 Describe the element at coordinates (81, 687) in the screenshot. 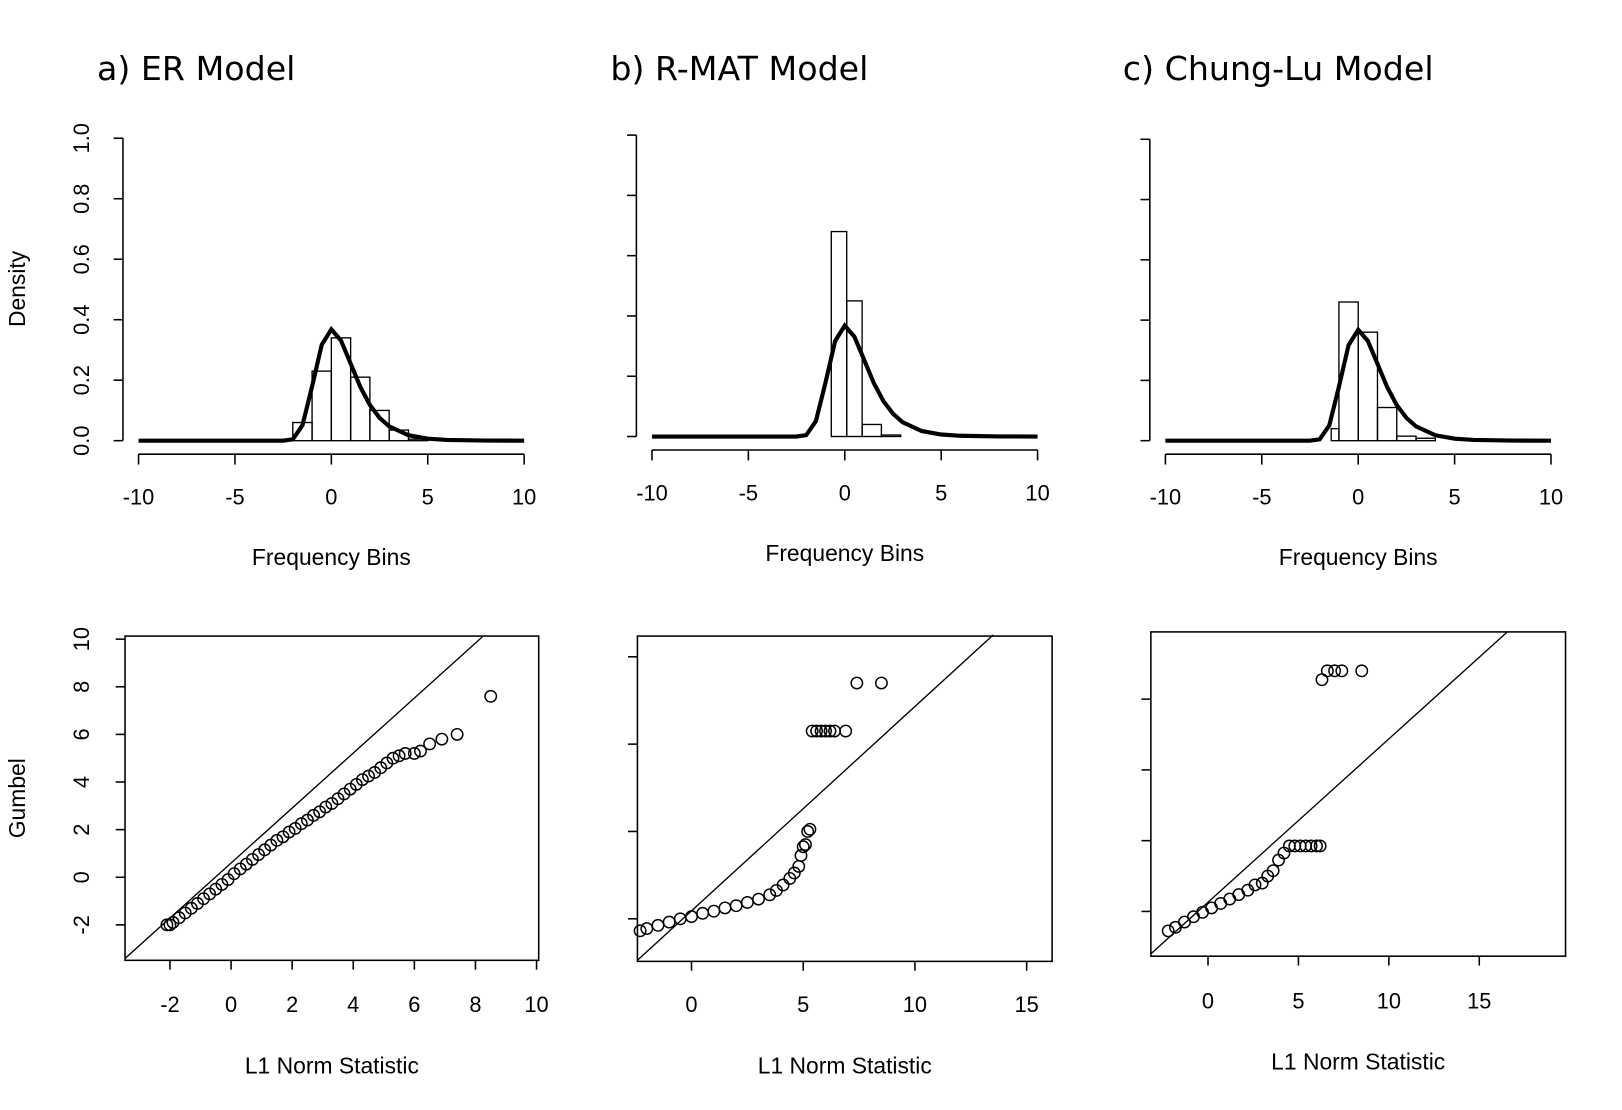

I see `y-tick-label: 8` at that location.